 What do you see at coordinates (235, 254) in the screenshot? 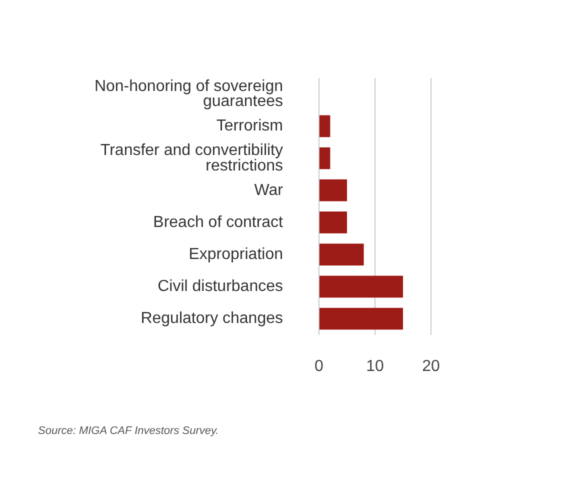
I see `y-tick-label: Expropriation` at bounding box center [235, 254].